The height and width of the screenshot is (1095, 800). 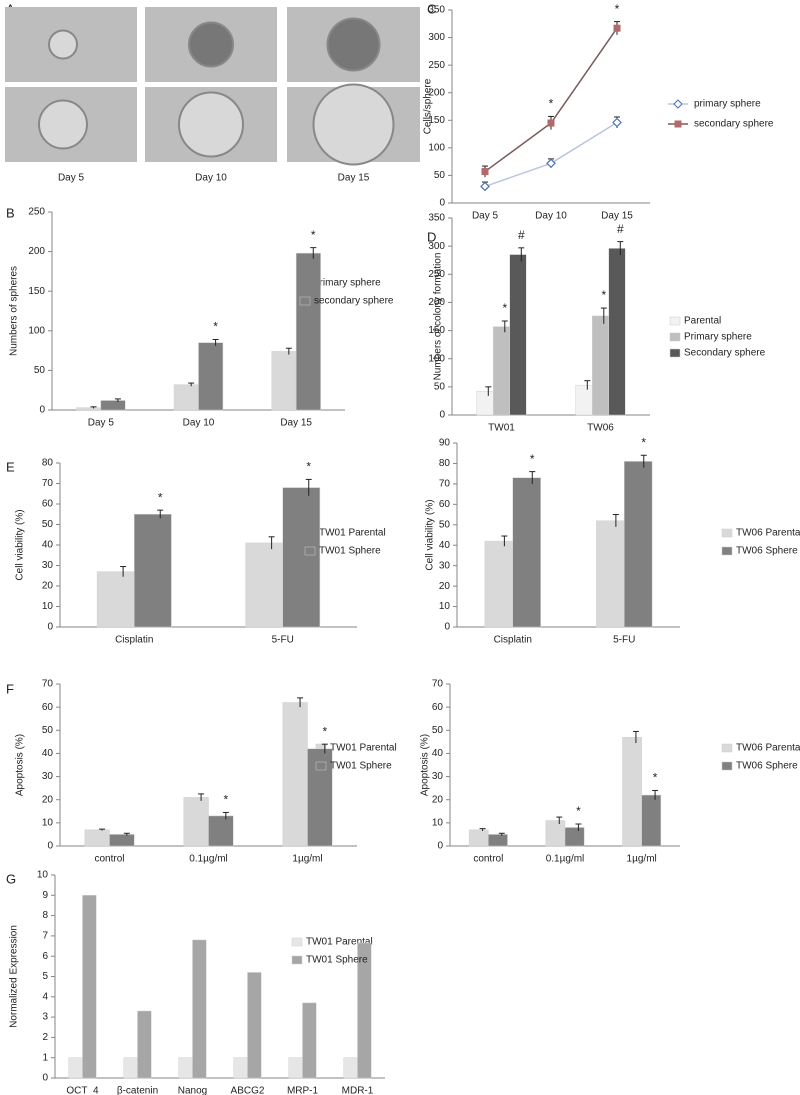 What do you see at coordinates (45, 915) in the screenshot?
I see `y-tick-label: 8` at bounding box center [45, 915].